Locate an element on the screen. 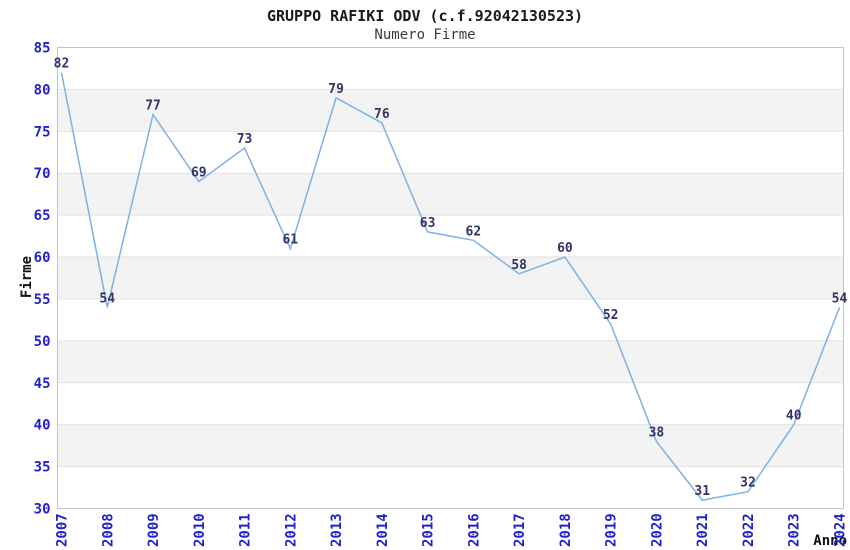 This screenshot has width=850, height=550. x-axis-title: Anno is located at coordinates (830, 541).